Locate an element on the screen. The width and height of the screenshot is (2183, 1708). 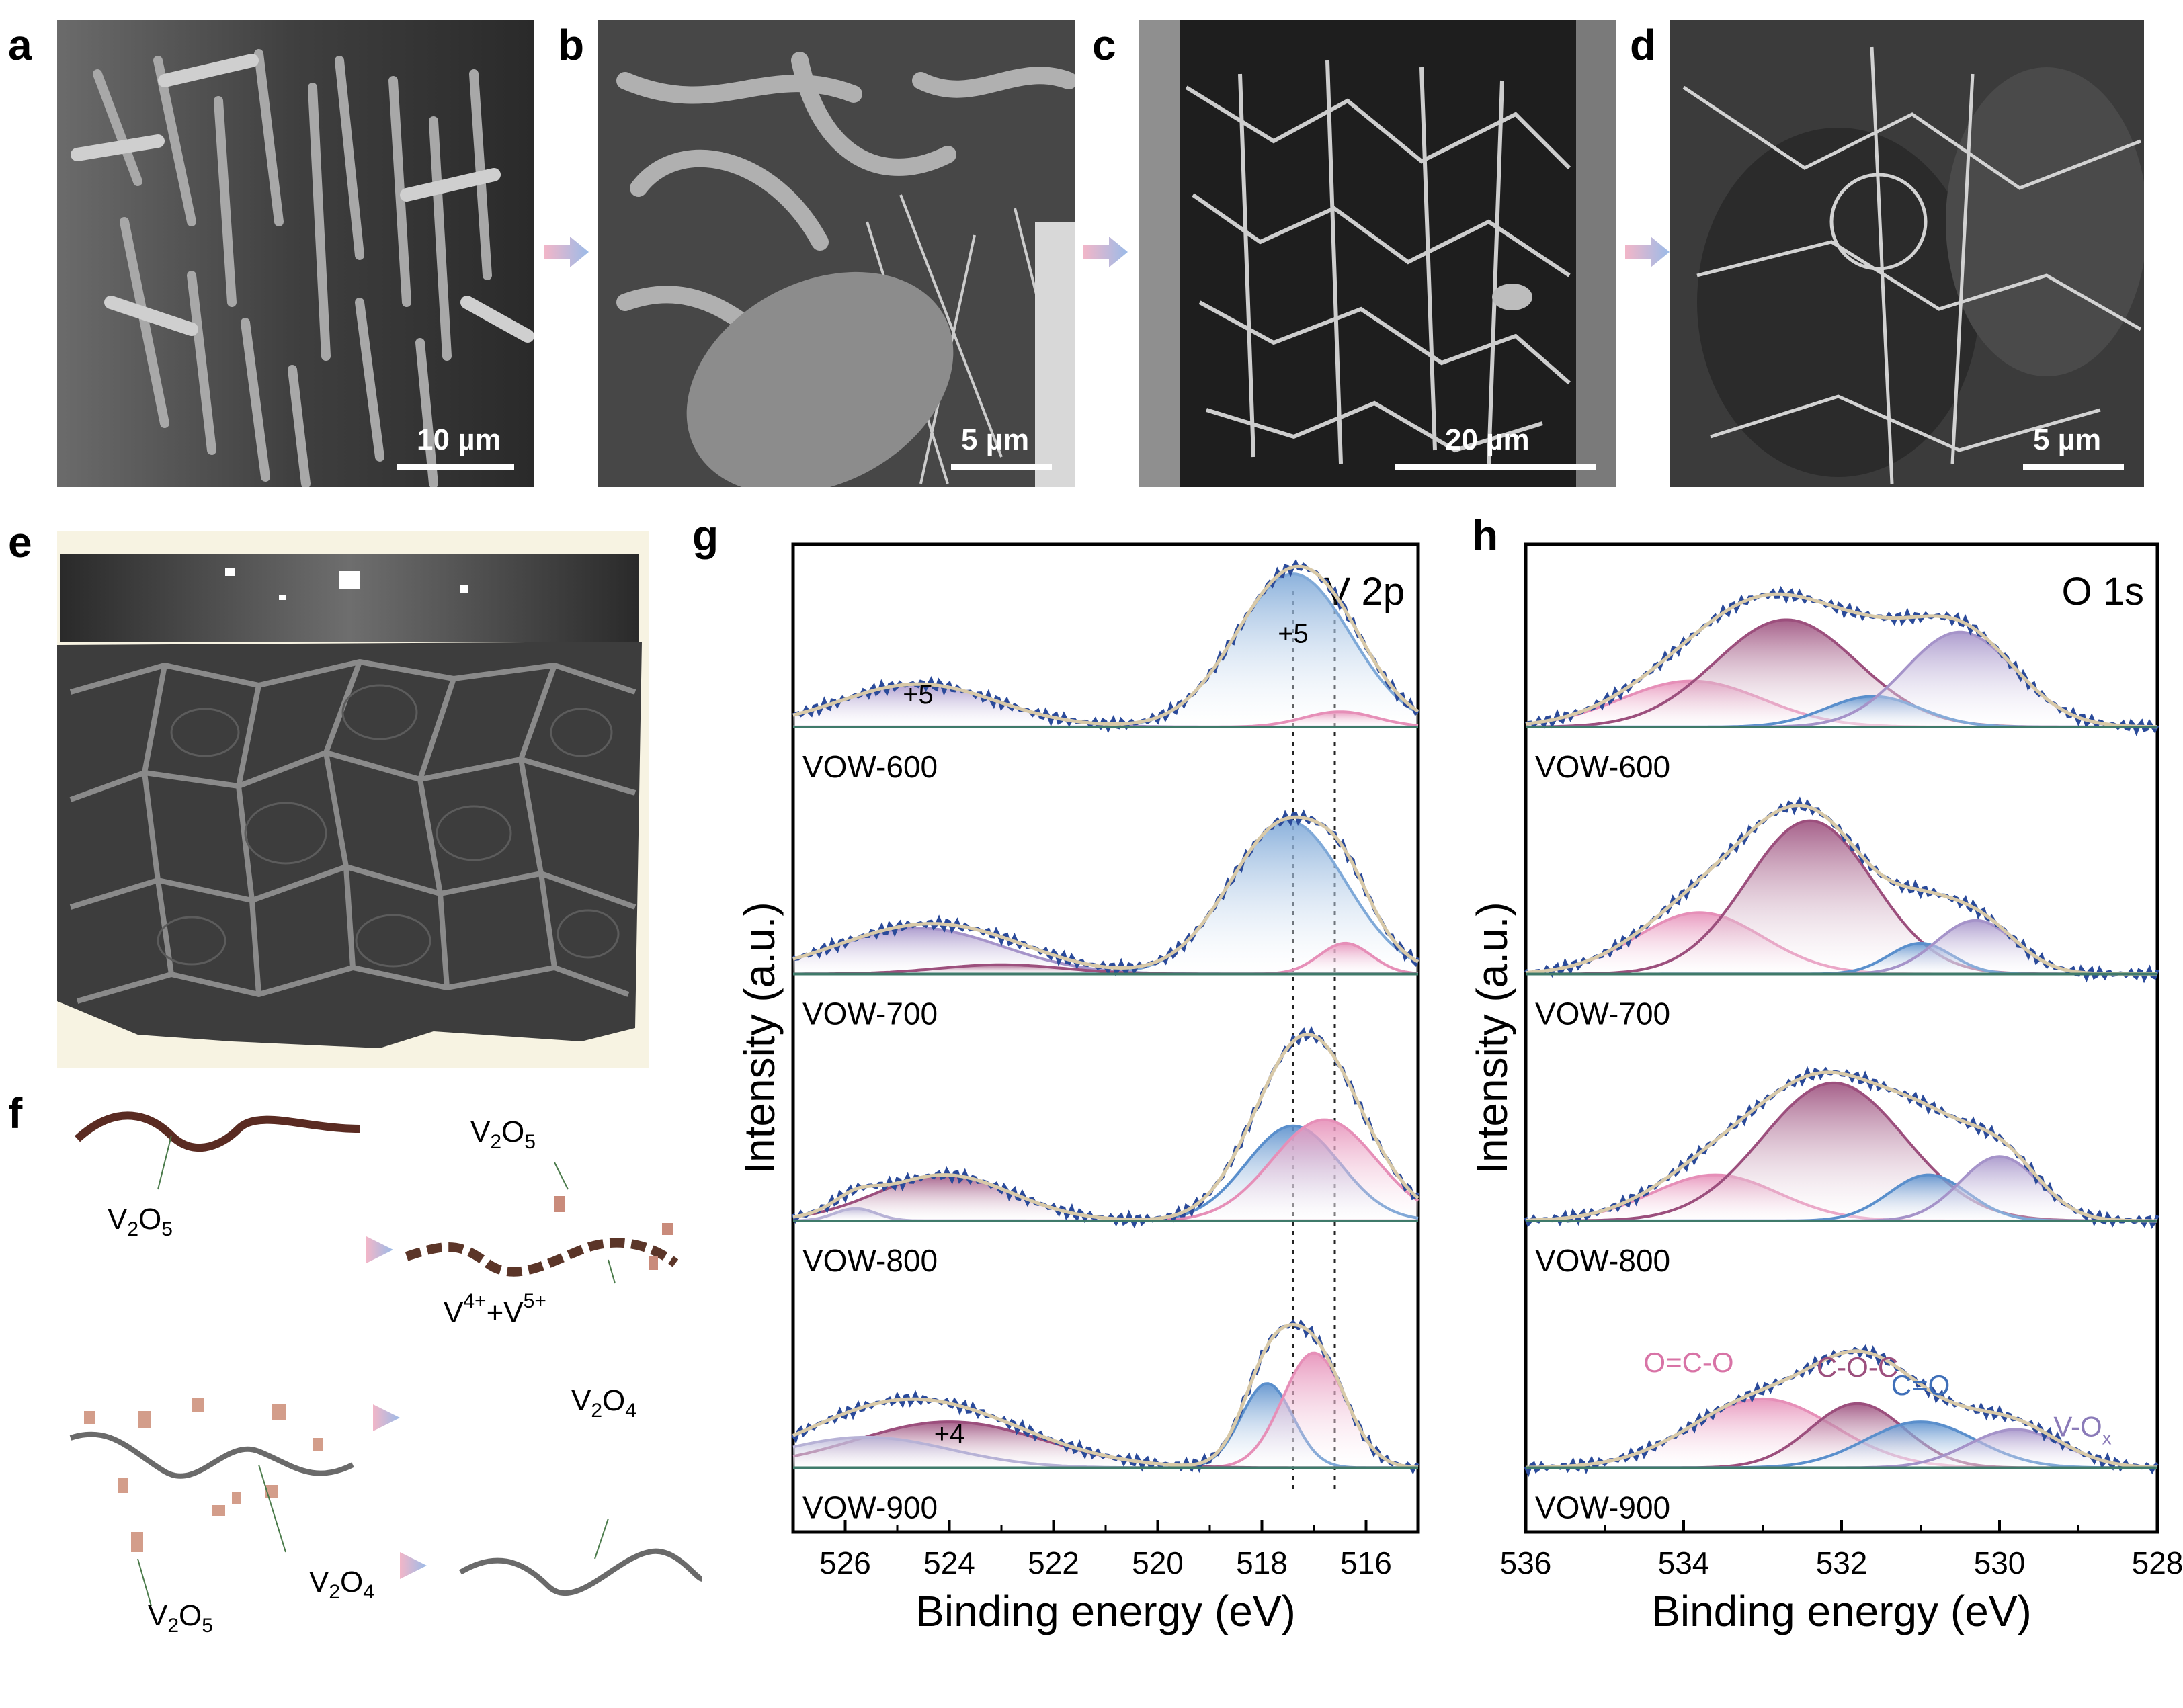
component-label: C-O-C is located at coordinates (1858, 1367).